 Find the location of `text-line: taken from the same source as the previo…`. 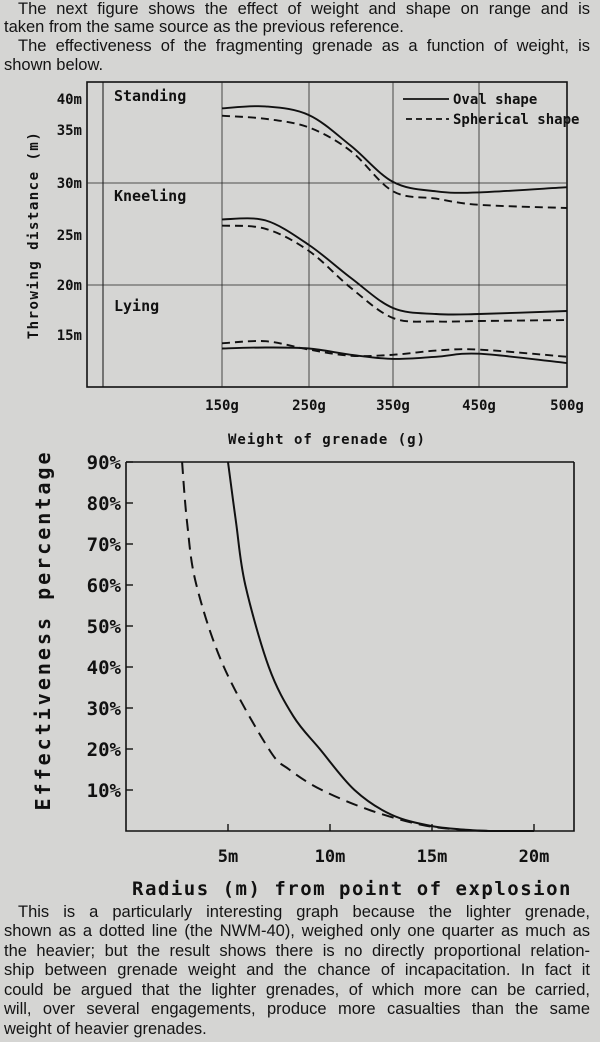

text-line: taken from the same source as the previo… is located at coordinates (204, 27).